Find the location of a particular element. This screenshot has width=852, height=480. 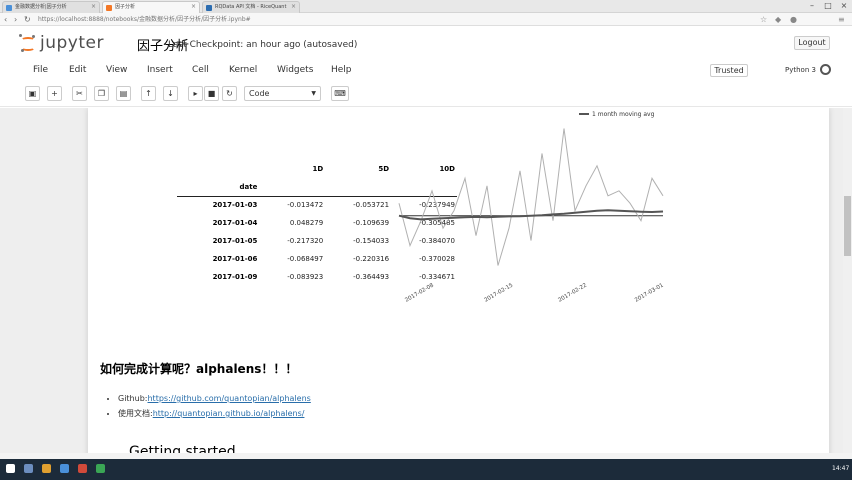

paste-icon: ▤ is located at coordinates (123, 93).